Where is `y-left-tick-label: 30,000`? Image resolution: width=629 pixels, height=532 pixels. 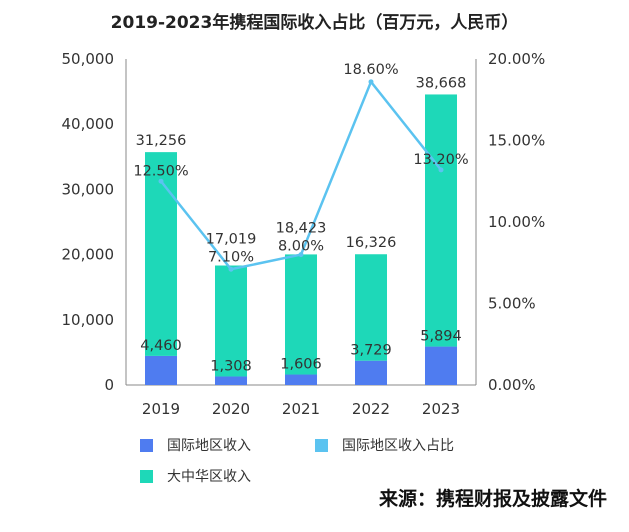 y-left-tick-label: 30,000 is located at coordinates (88, 189).